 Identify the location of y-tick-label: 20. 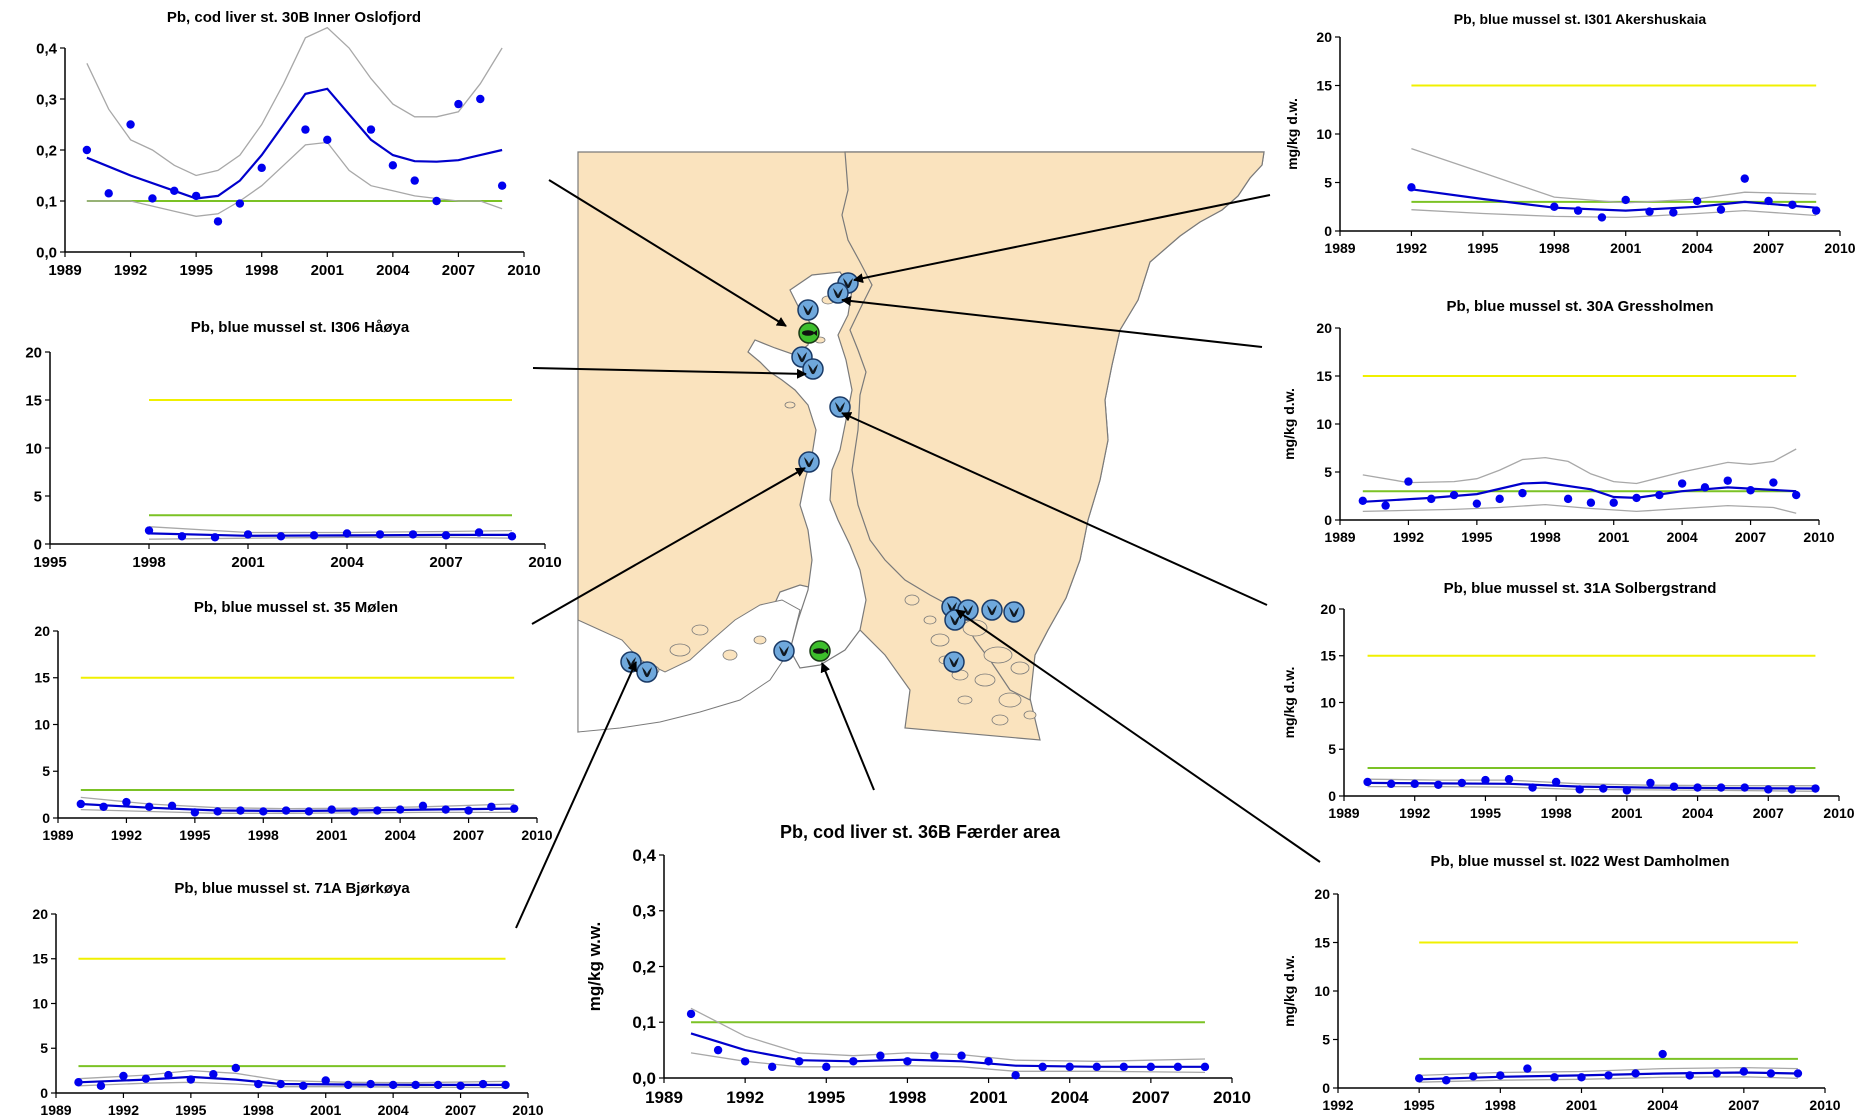
(40, 914).